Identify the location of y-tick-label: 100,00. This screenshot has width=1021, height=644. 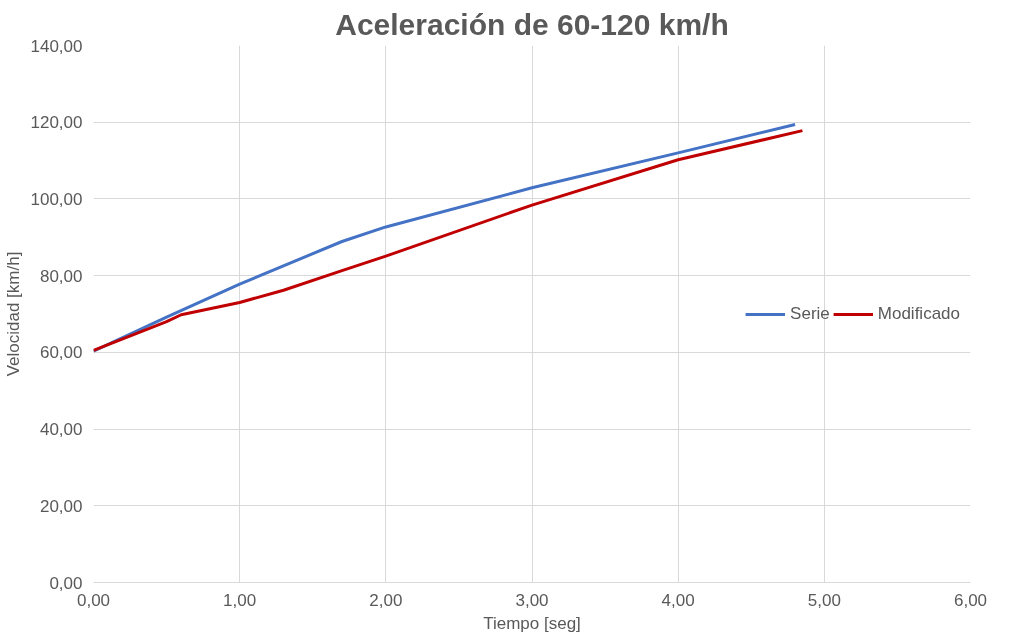
(56, 199).